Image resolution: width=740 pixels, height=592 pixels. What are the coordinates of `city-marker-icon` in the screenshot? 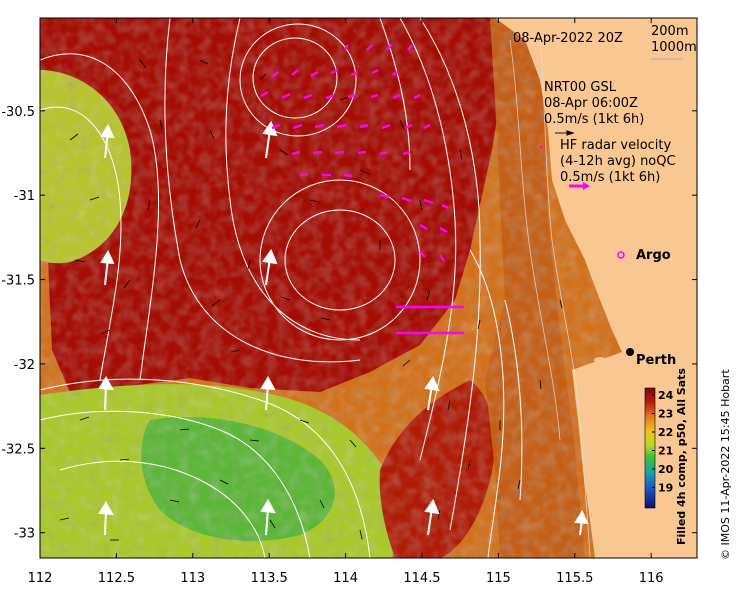 It's located at (630, 352).